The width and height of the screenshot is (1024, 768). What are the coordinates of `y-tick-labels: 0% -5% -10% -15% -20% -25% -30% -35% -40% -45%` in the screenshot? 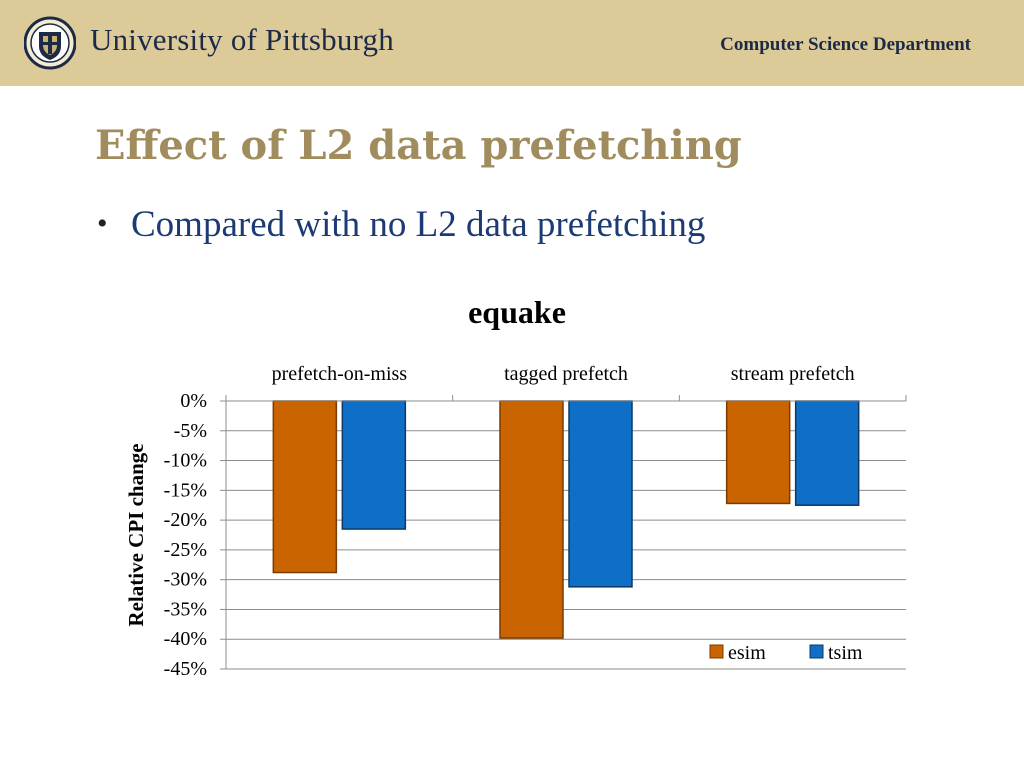 It's located at (185, 535).